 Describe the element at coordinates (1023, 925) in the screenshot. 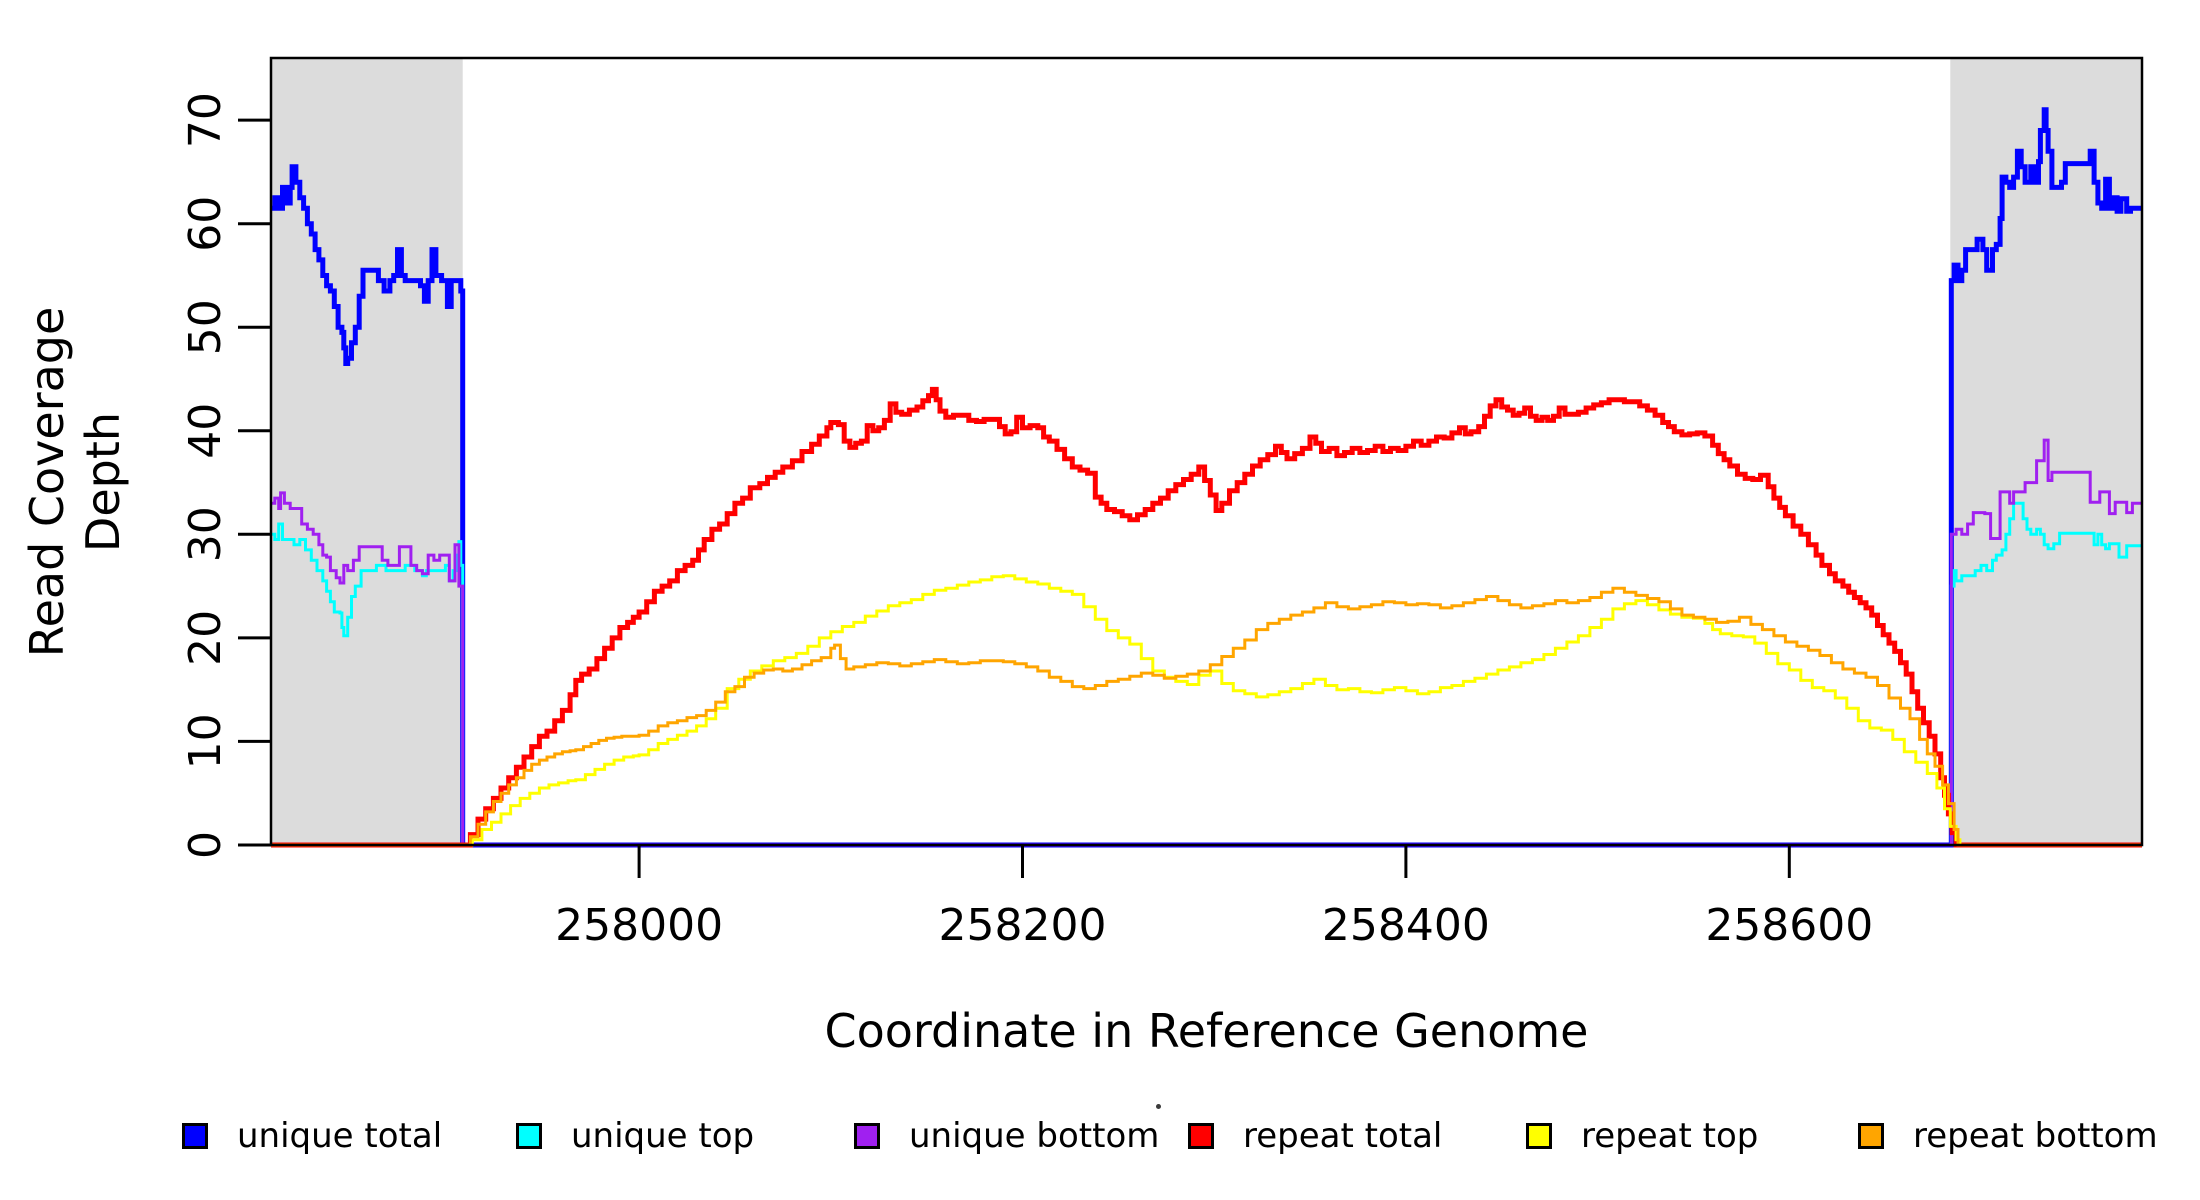

I see `x-tick-label: 258200` at that location.